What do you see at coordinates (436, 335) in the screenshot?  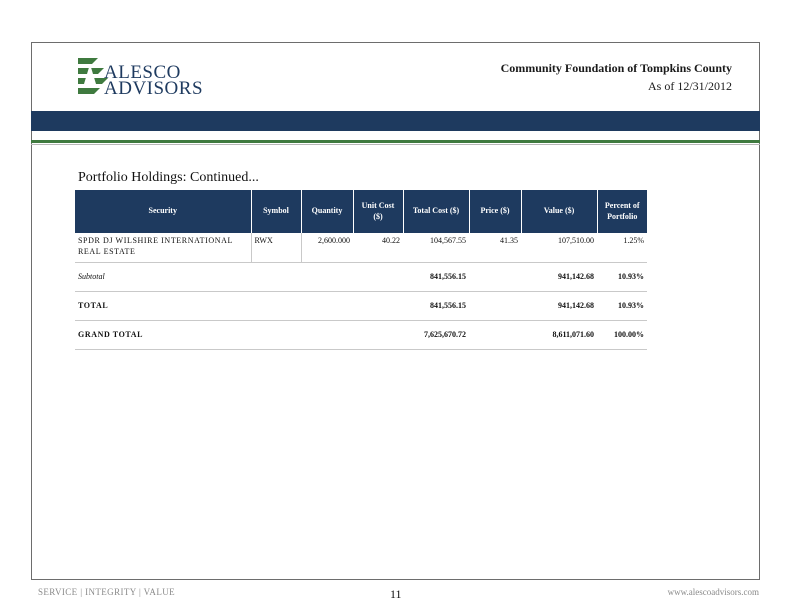 I see `grand-total-total-cost: 7,625,670.72` at bounding box center [436, 335].